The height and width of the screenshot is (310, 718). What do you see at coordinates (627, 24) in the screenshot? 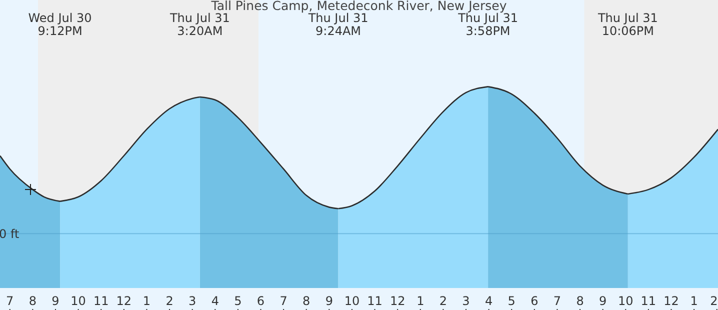
I see `text: Thu Jul 31 10:06PM` at bounding box center [627, 24].